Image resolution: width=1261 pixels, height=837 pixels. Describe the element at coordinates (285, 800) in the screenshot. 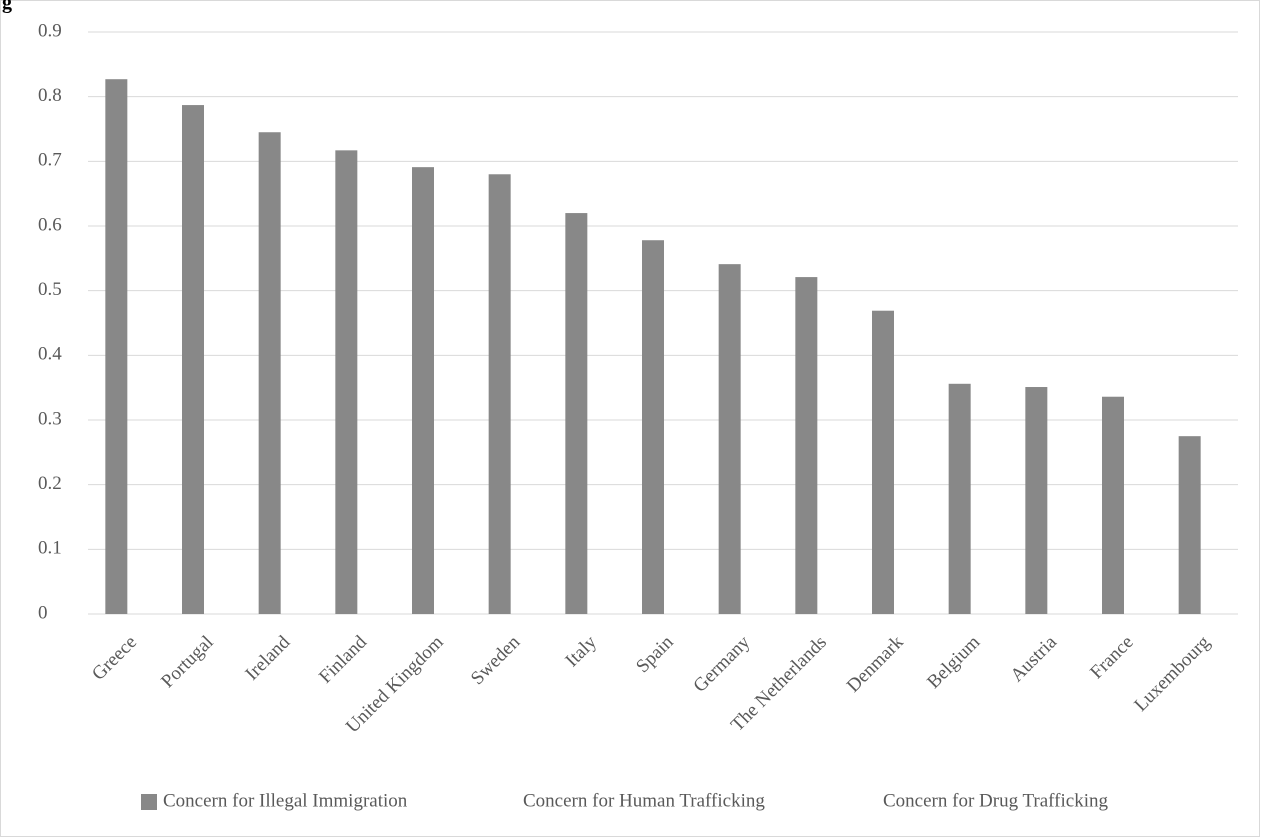

I see `legend-label: Concern for Illegal Immigration` at that location.